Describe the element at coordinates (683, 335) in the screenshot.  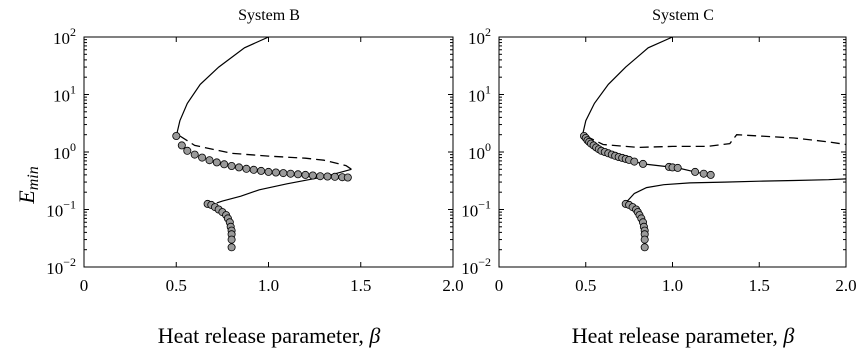
I see `x-axis-label-system-c: Heat release parameter, β` at that location.